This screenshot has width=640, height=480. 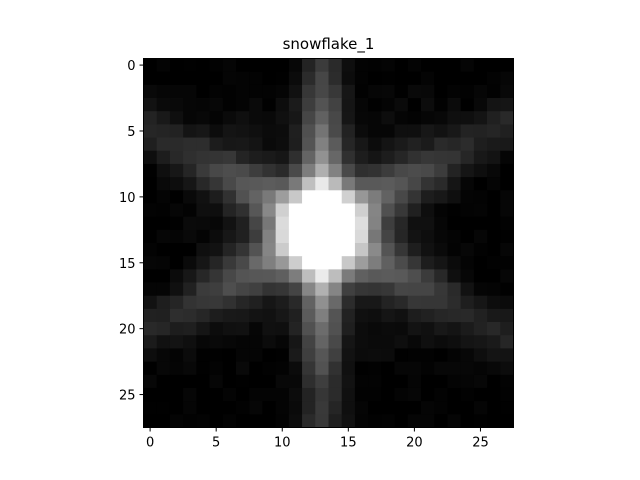 What do you see at coordinates (127, 330) in the screenshot?
I see `y-tick-label: 20` at bounding box center [127, 330].